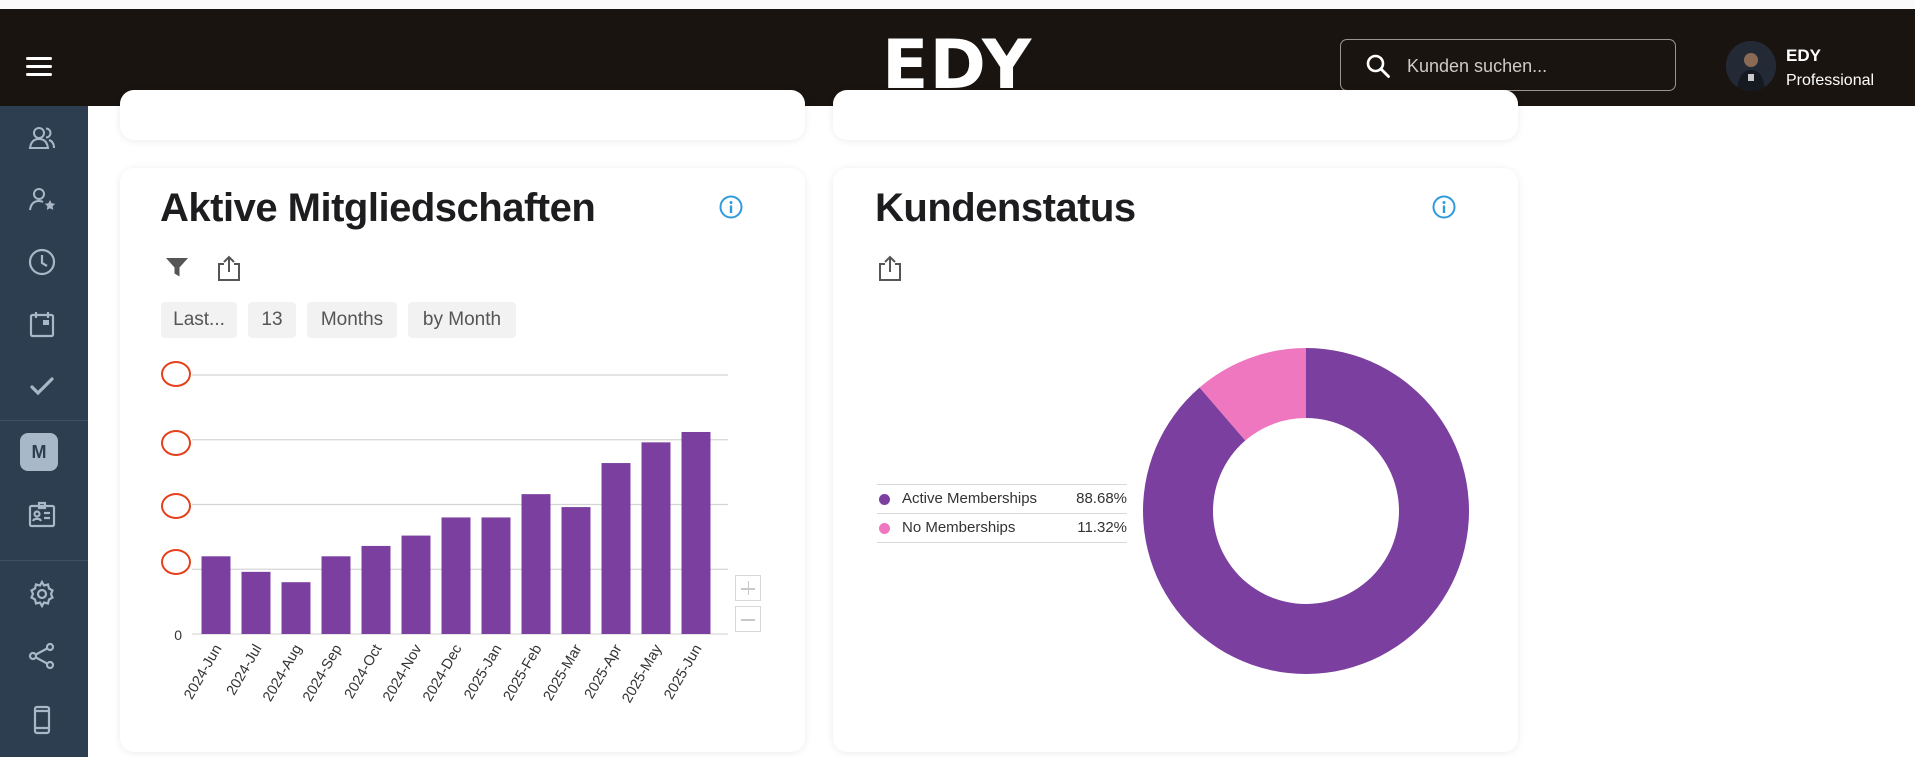  I want to click on x-tick-label: 2025-Jun, so click(683, 672).